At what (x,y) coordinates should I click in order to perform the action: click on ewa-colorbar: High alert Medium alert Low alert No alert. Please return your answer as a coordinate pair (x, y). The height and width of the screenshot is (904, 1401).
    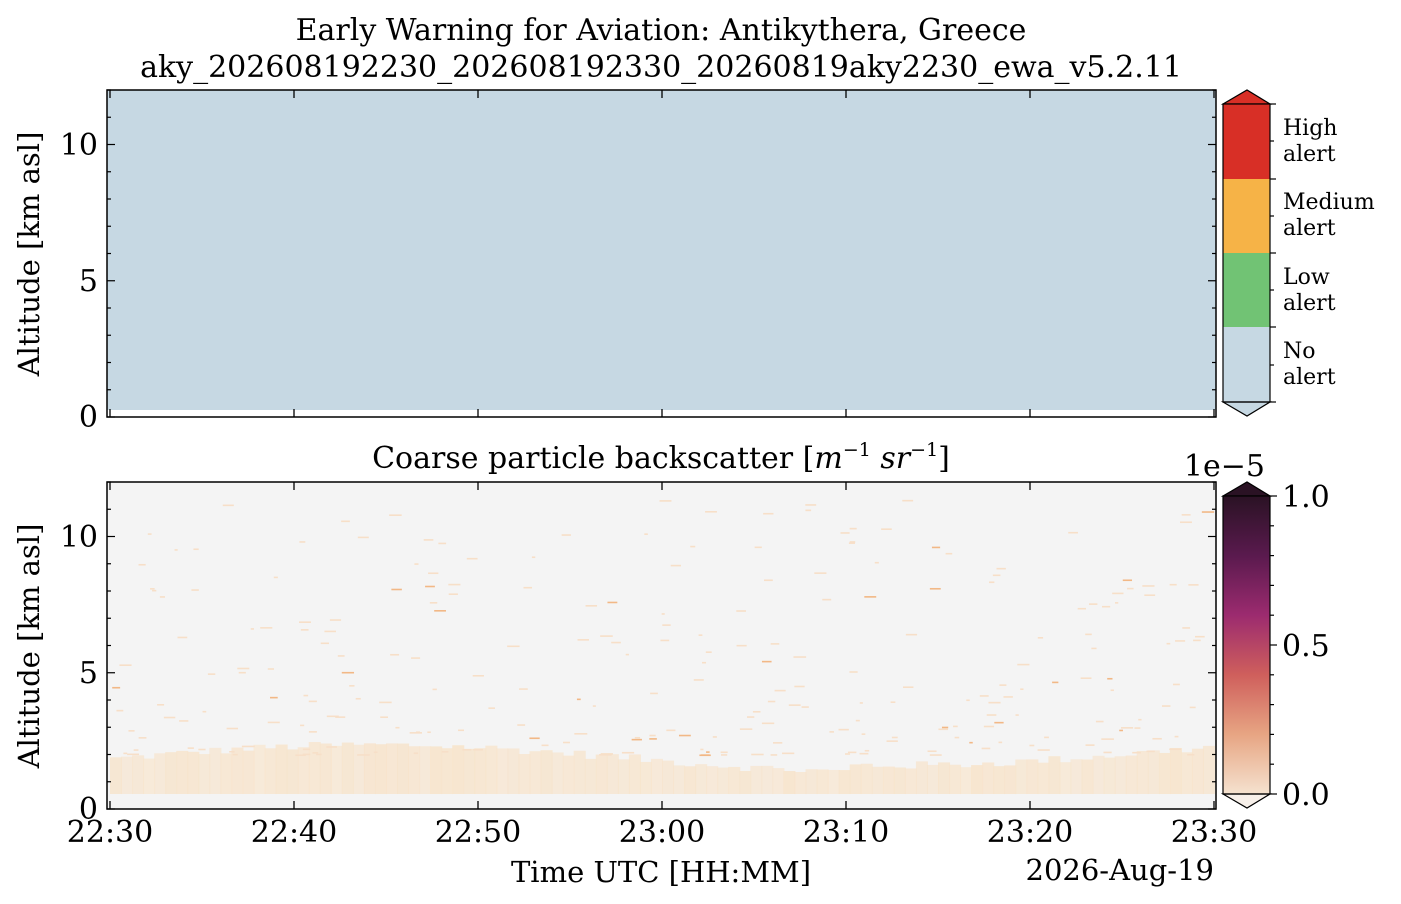
    Looking at the image, I should click on (1297, 253).